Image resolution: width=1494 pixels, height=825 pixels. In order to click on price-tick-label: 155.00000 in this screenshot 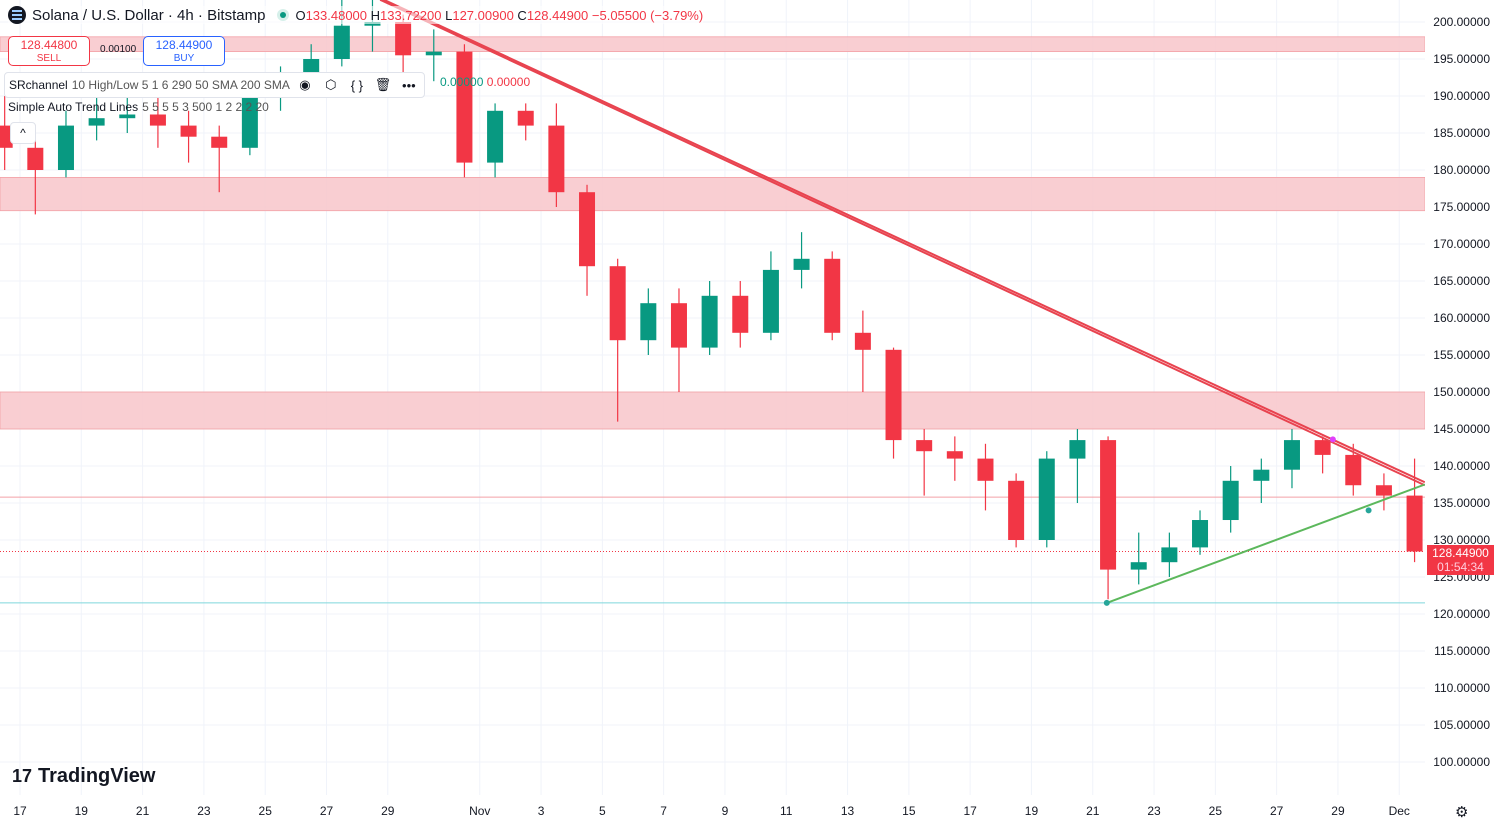, I will do `click(1461, 355)`.